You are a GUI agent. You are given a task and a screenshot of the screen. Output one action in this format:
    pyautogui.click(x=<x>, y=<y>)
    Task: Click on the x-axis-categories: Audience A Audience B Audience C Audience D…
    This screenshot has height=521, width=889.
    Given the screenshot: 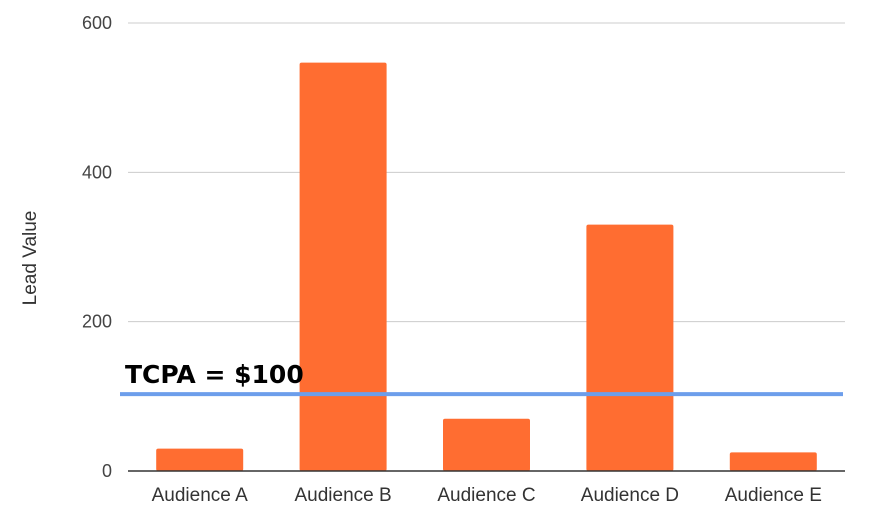 What is the action you would take?
    pyautogui.click(x=487, y=495)
    